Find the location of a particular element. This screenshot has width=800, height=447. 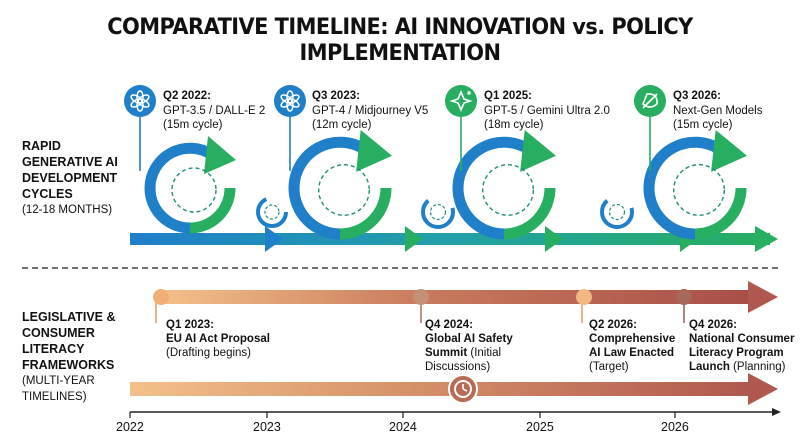

policy-line: (Drafting begins) is located at coordinates (209, 353).